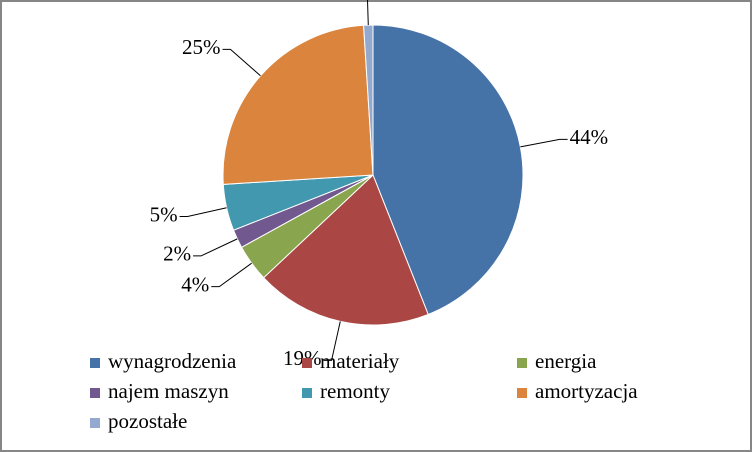 Image resolution: width=752 pixels, height=452 pixels. What do you see at coordinates (195, 284) in the screenshot?
I see `data-label: 4%` at bounding box center [195, 284].